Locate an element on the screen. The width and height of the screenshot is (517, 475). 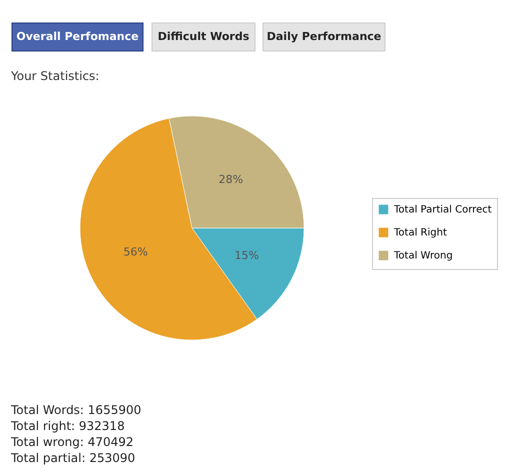
text: Total Words: 1655900 is located at coordinates (76, 410).